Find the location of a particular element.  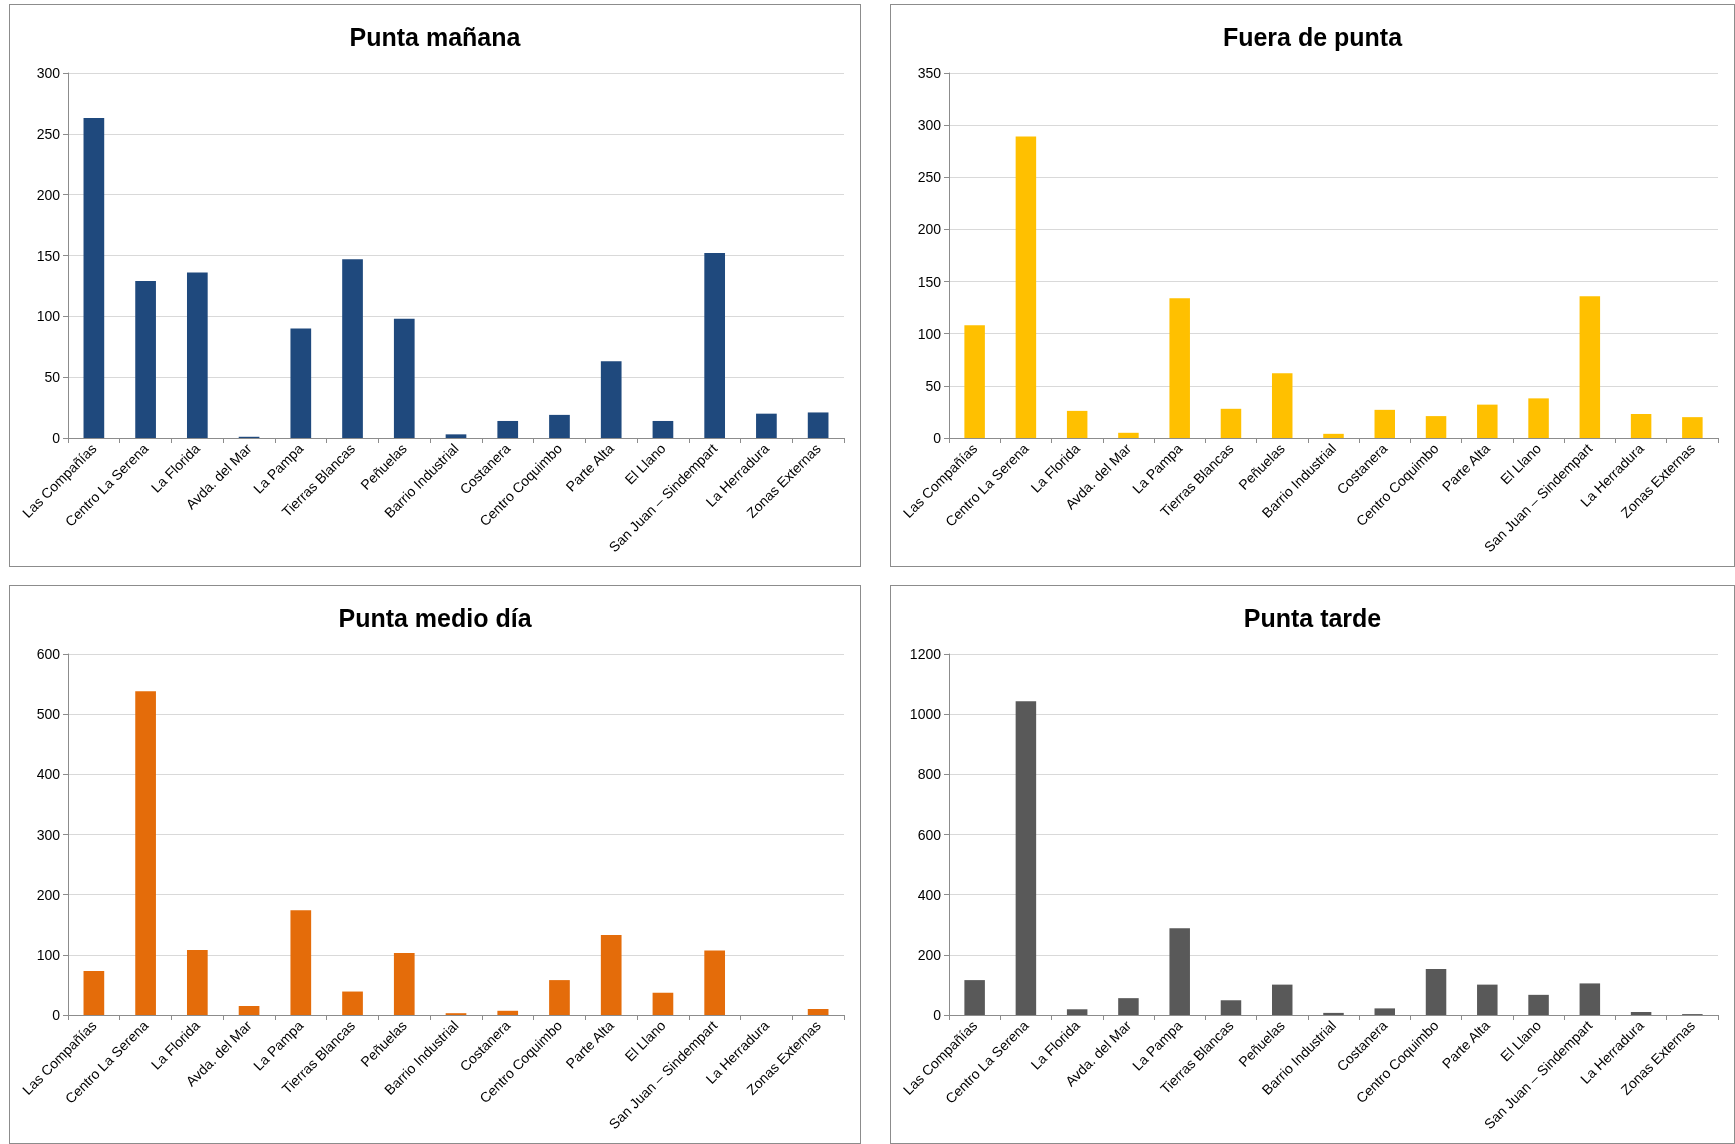

chart-title: Punta medio día is located at coordinates (435, 617).